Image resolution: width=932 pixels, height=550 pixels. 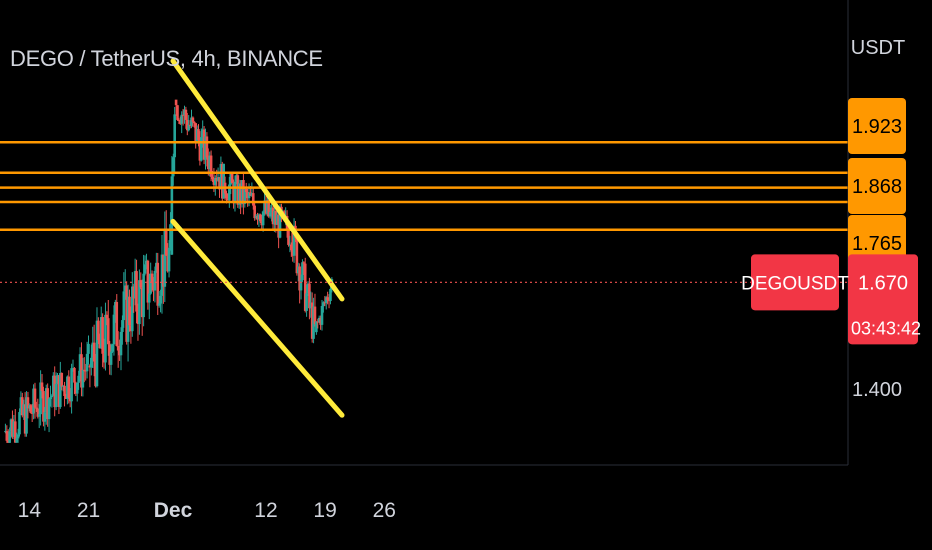 I want to click on currency-label: USDT, so click(x=878, y=48).